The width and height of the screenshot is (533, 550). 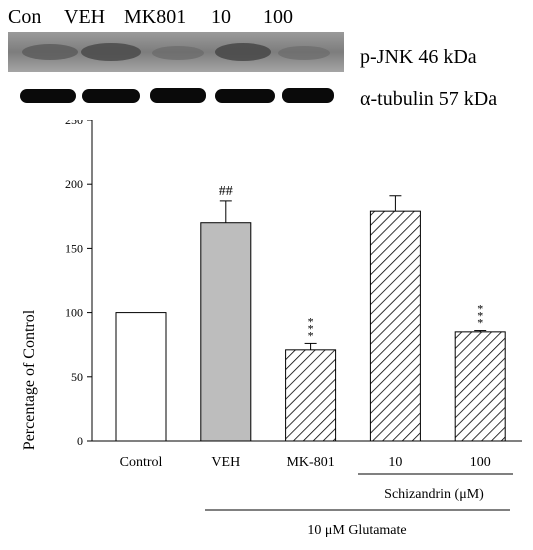 What do you see at coordinates (225, 462) in the screenshot?
I see `x-tick-label: VEH` at bounding box center [225, 462].